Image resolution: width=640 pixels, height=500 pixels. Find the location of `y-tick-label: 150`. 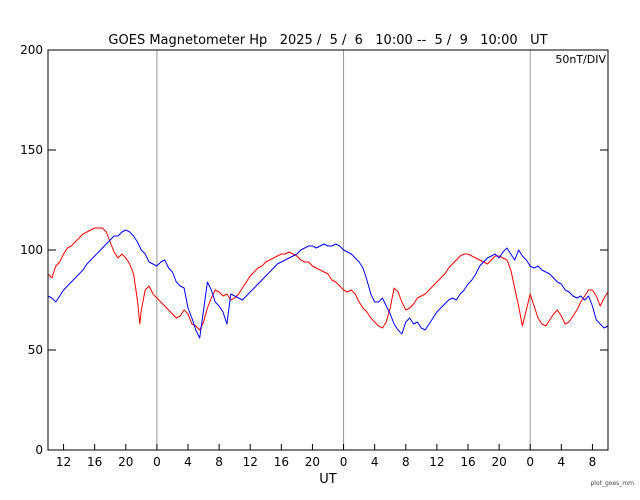

y-tick-label: 150 is located at coordinates (31, 150).